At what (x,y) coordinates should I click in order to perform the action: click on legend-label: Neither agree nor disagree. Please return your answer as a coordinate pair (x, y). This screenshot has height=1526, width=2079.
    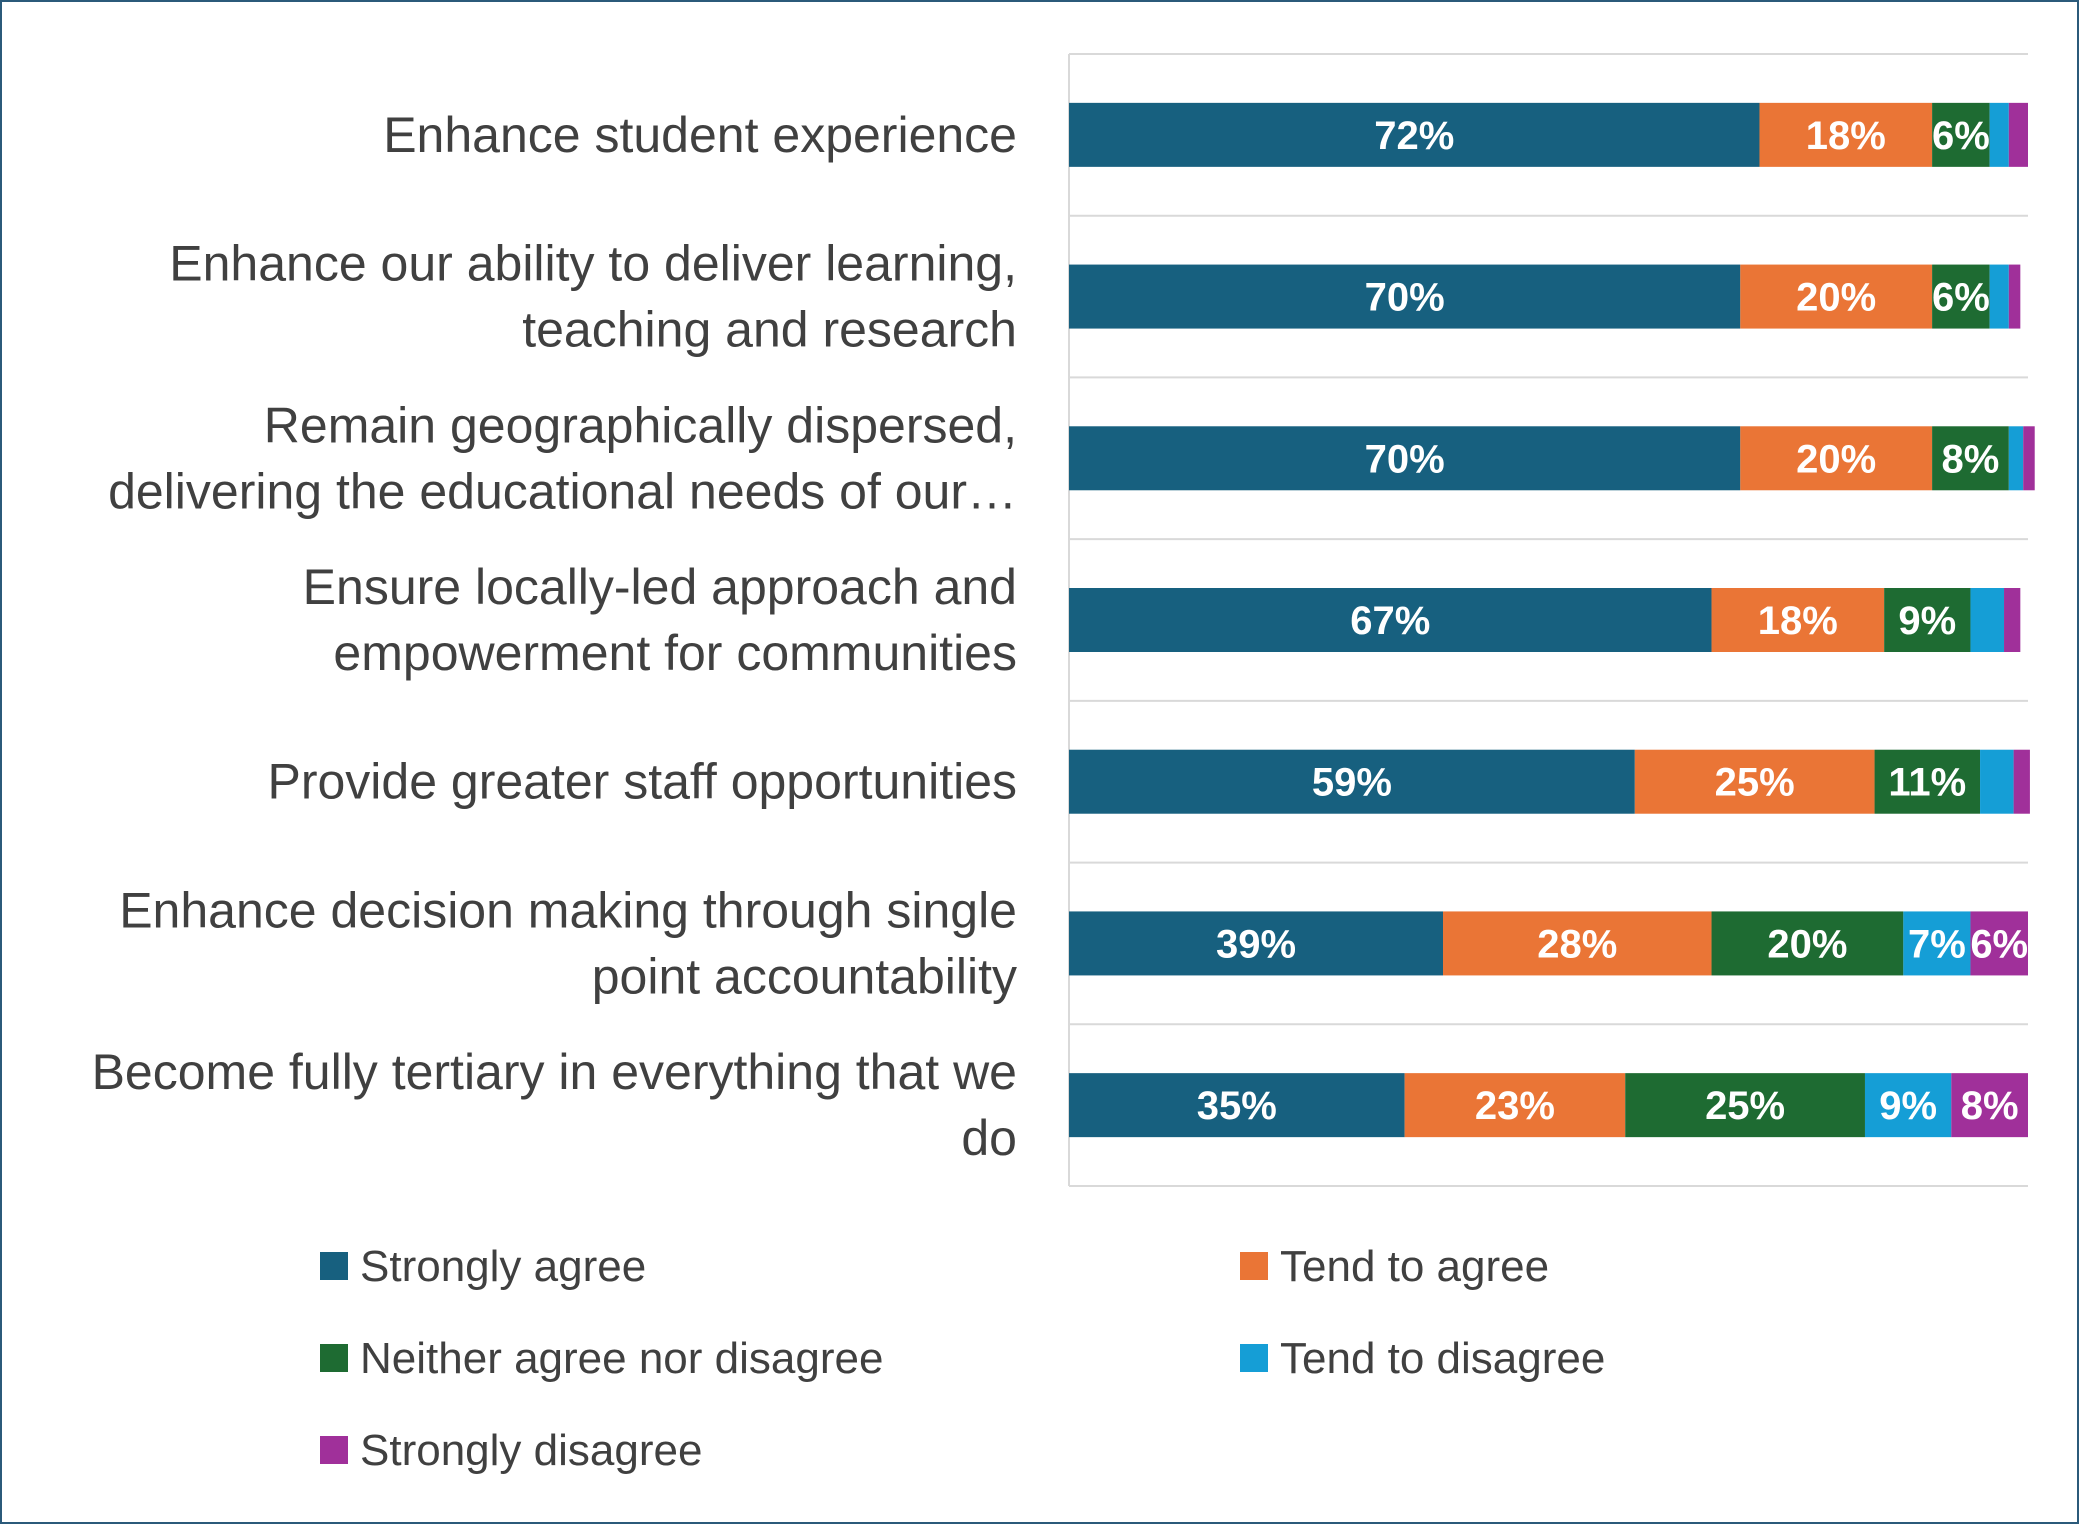
    Looking at the image, I should click on (621, 1358).